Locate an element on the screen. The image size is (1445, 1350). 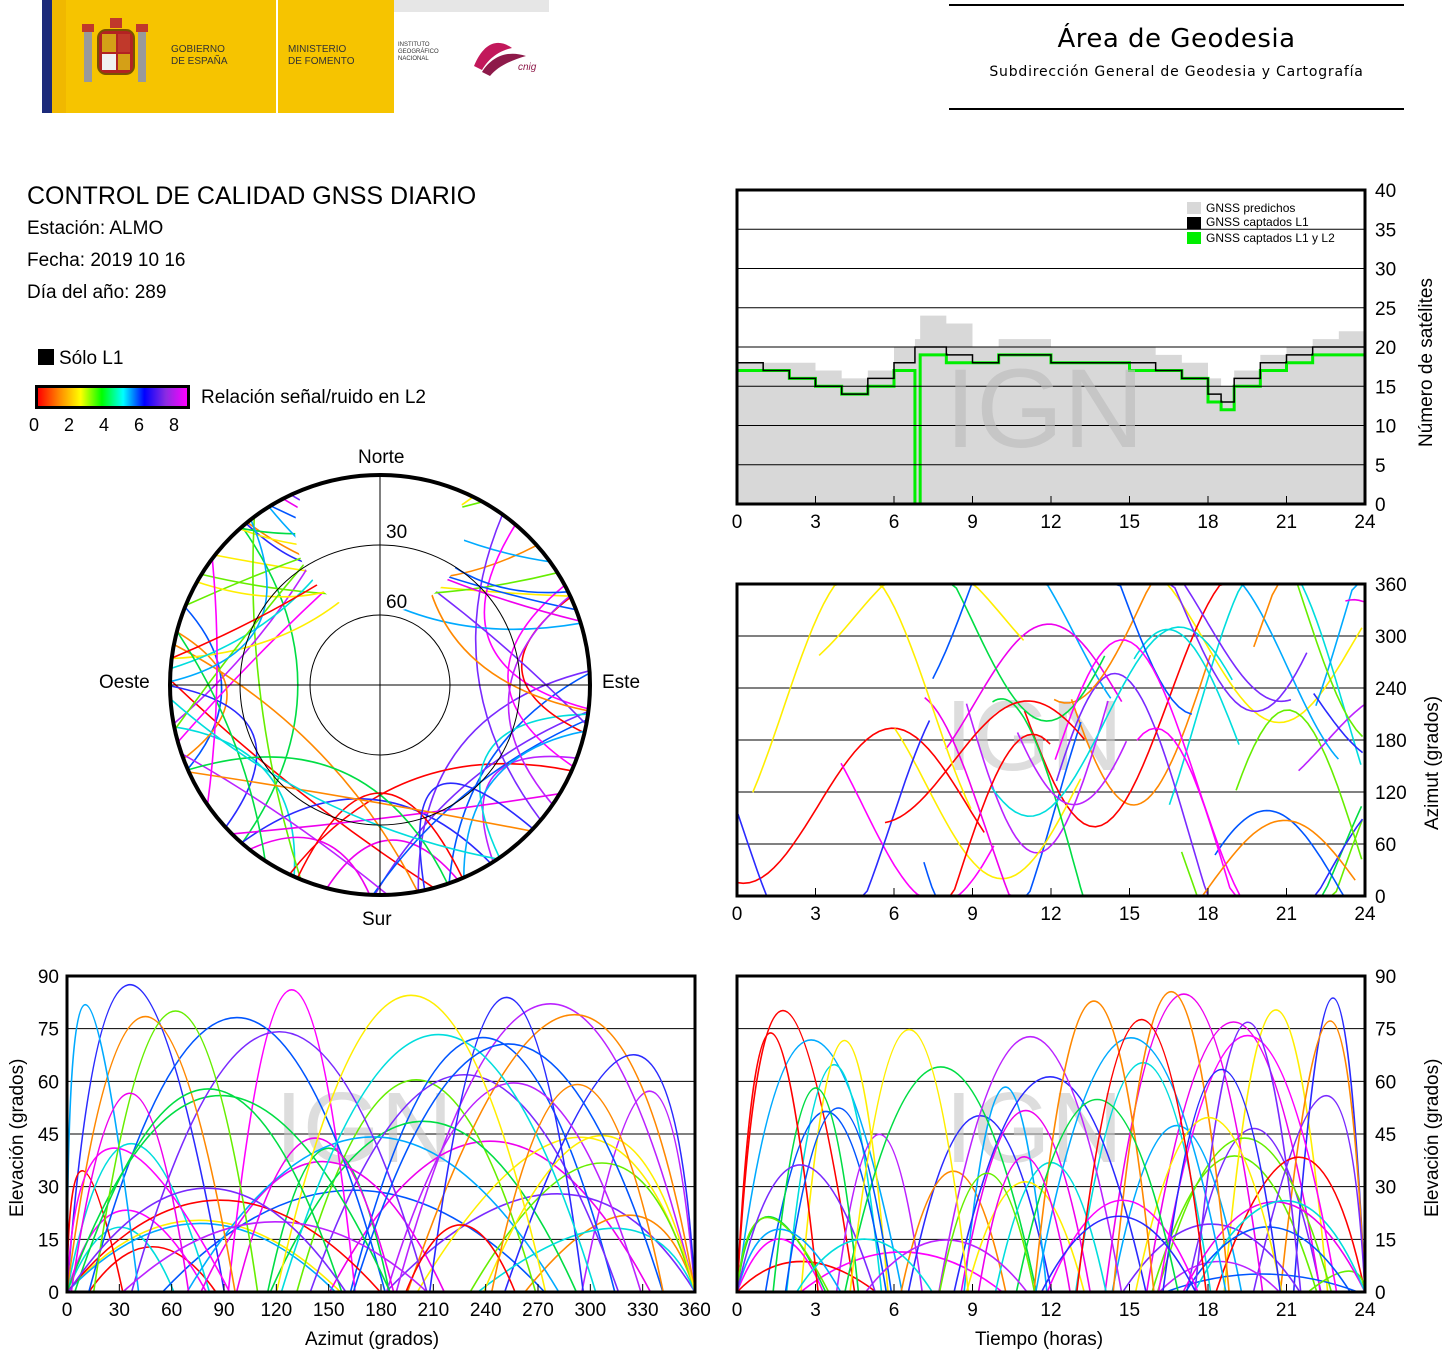
y-tick-label: 10 is located at coordinates (1385, 427).